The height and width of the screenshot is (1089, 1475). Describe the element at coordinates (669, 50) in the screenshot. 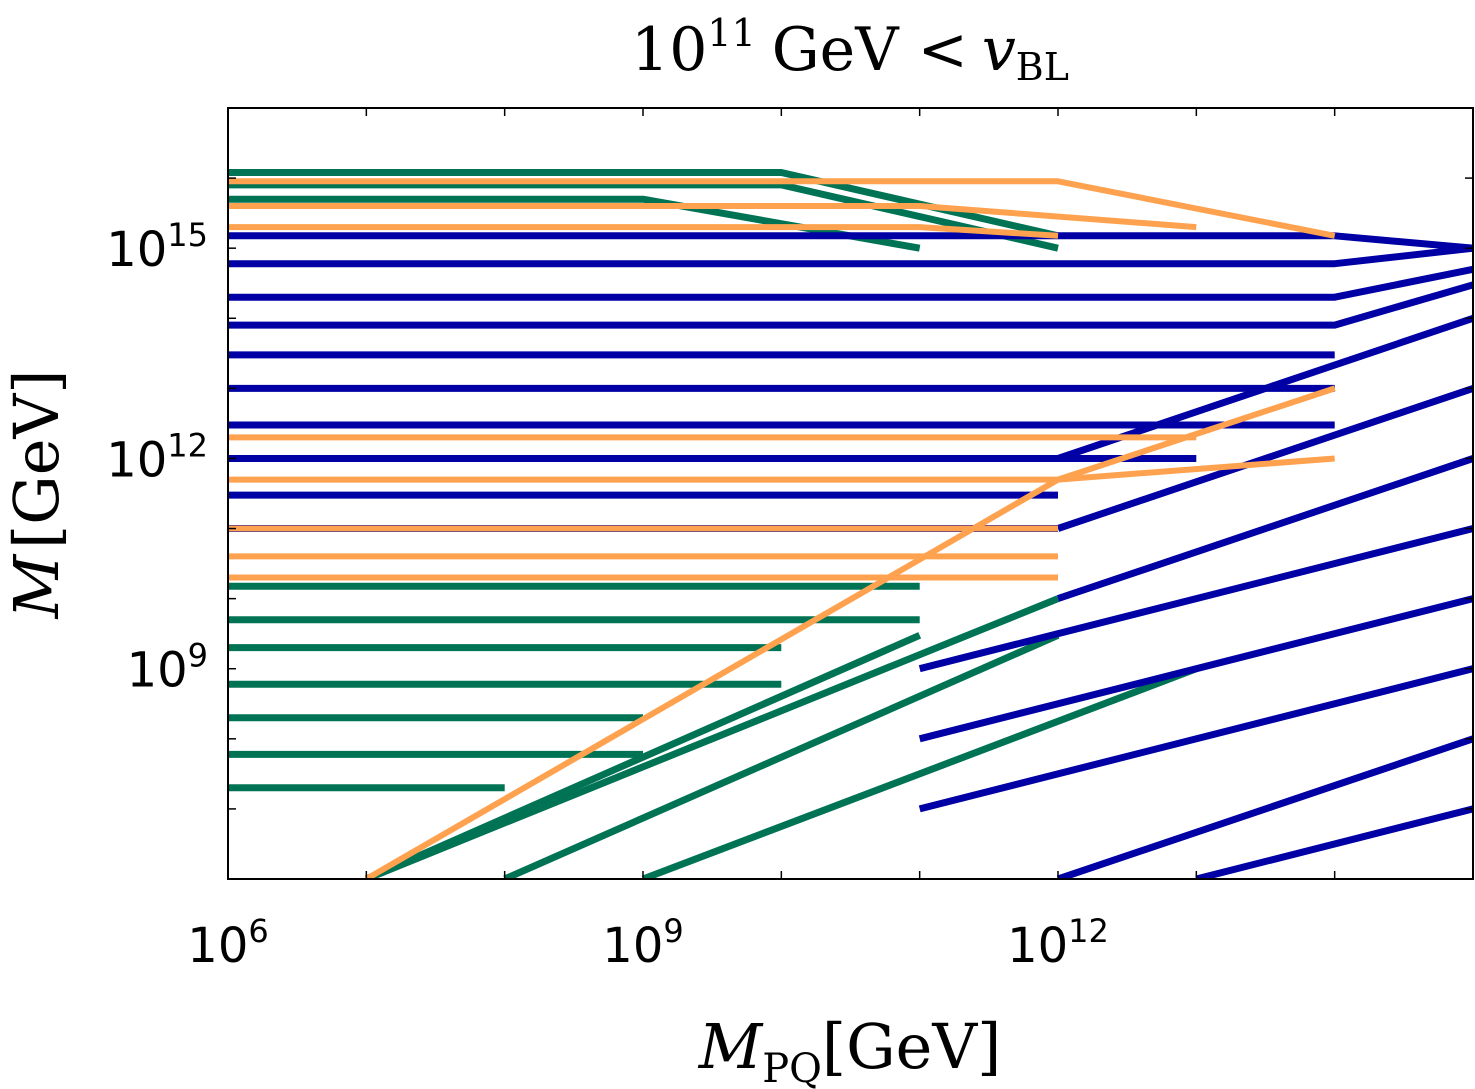

I see `title-base: 10` at that location.